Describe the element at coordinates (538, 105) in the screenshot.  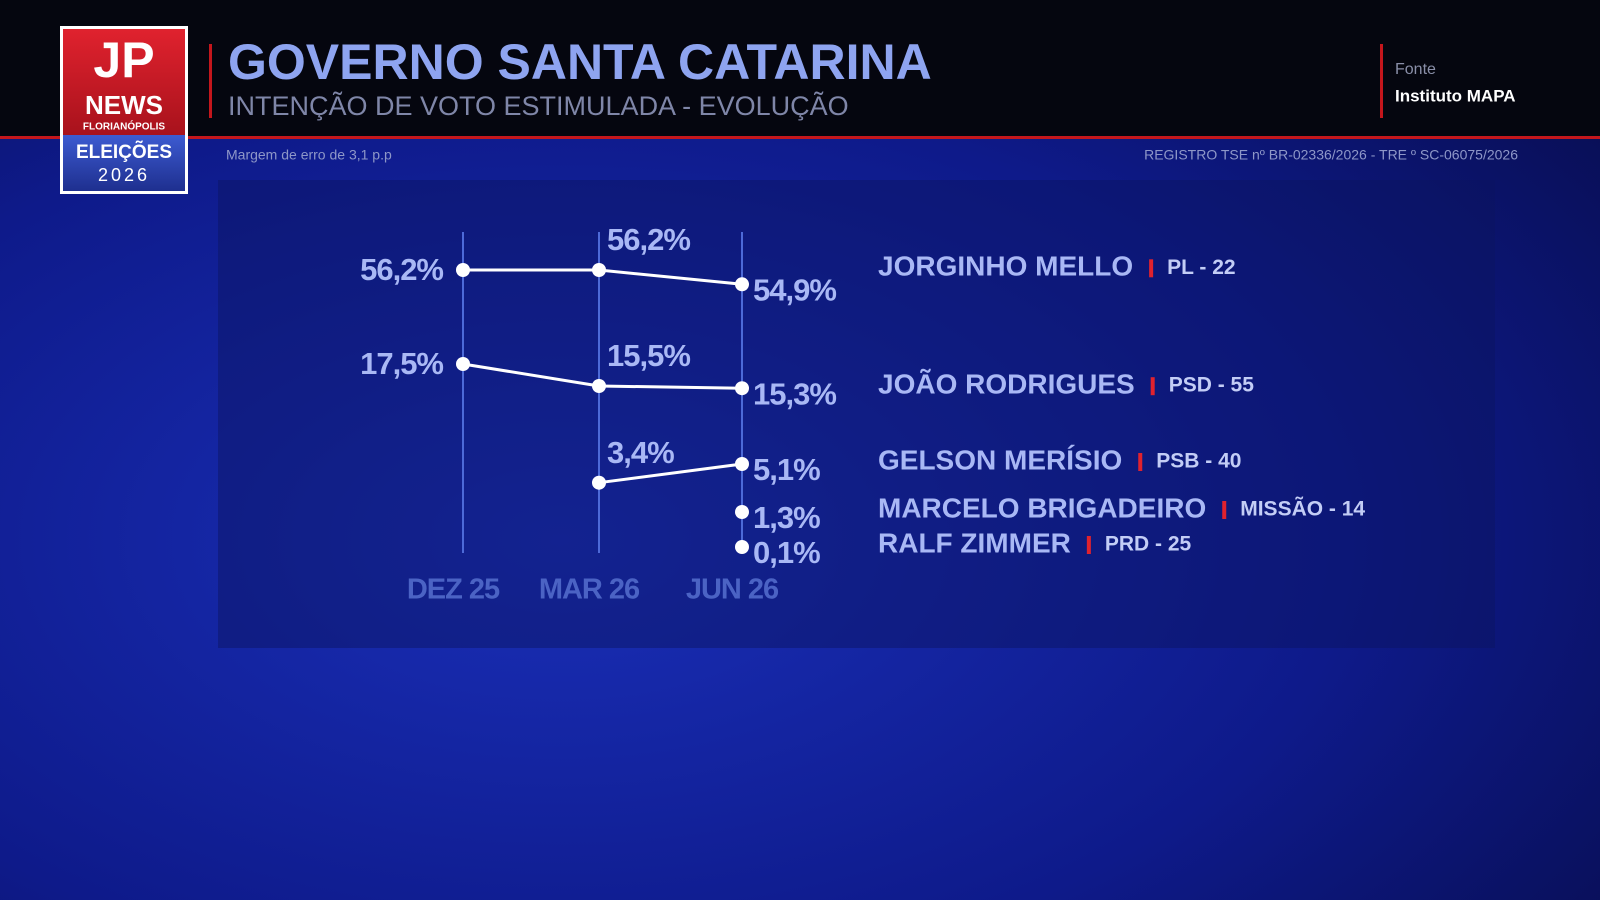
I see `chart-subtitle: INTENÇÃO DE VOTO ESTIMULADA - EVOLUÇÃO` at that location.